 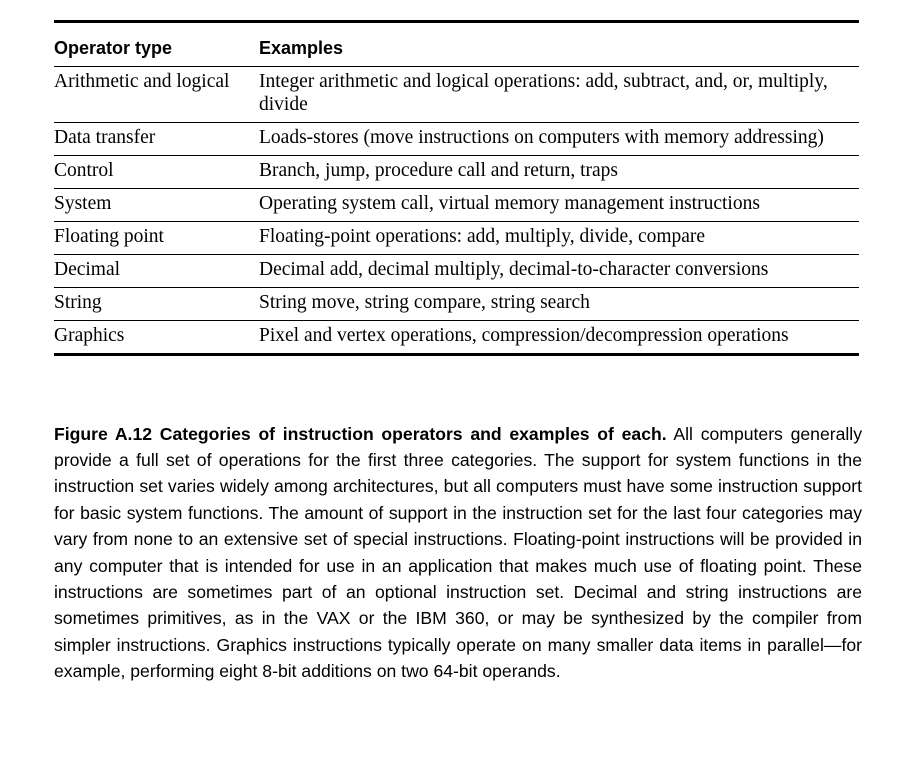 What do you see at coordinates (301, 48) in the screenshot?
I see `header-examples: Examples` at bounding box center [301, 48].